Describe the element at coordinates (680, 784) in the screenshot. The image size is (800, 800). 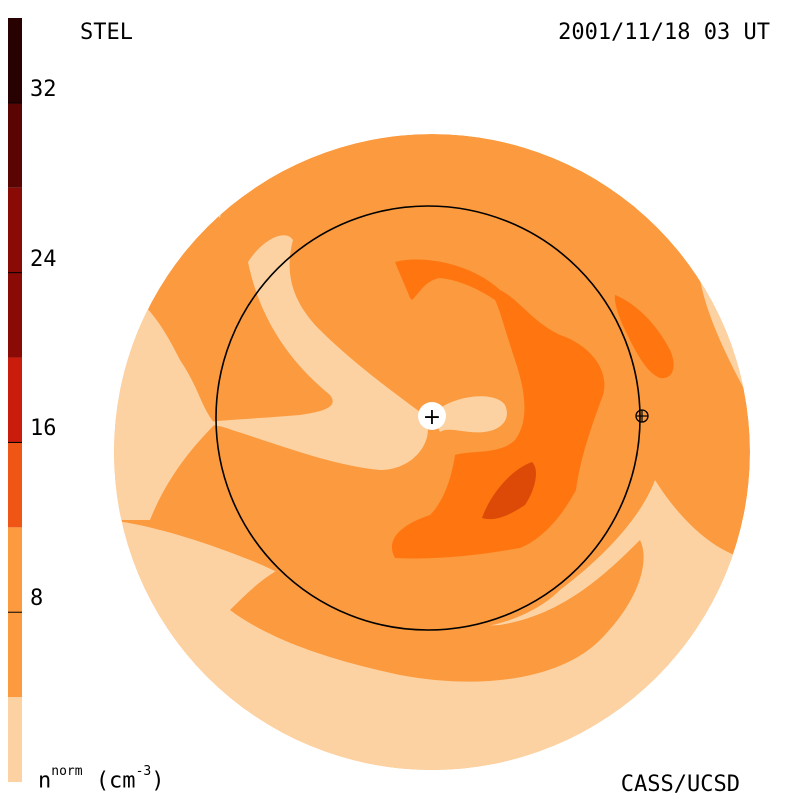
I see `credit-label: CASS/UCSD` at that location.